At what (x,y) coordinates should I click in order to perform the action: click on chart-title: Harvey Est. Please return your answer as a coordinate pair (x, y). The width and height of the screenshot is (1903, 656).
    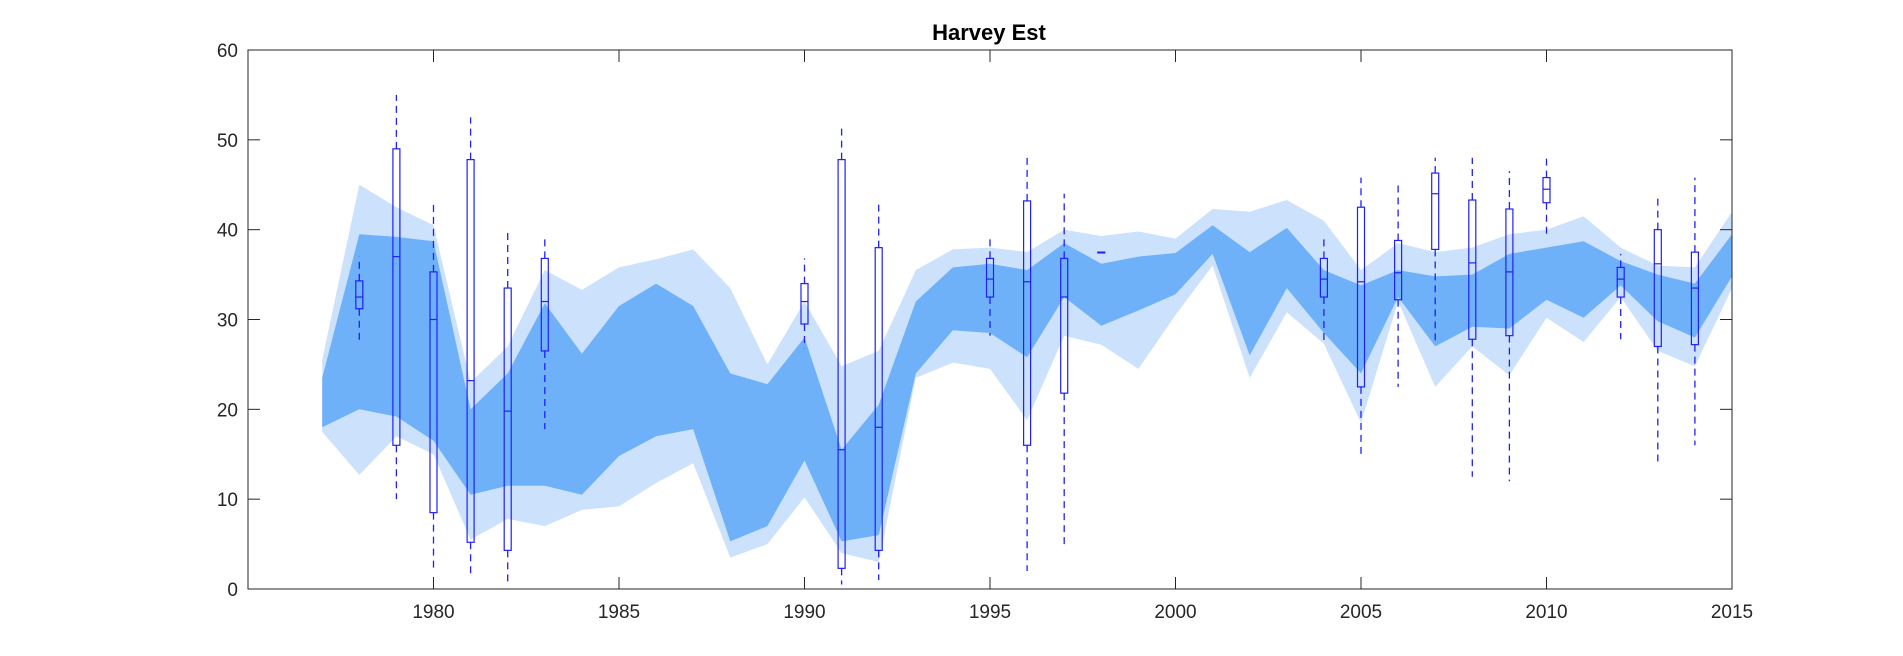
    Looking at the image, I should click on (989, 32).